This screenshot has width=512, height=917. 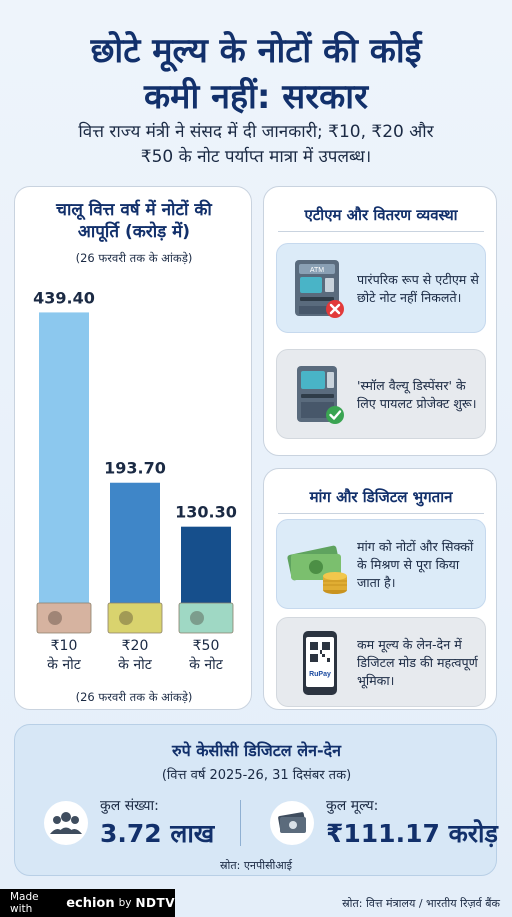 What do you see at coordinates (134, 258) in the screenshot?
I see `chart-note-top: (26 फरवरी तक के आंकड़े)` at bounding box center [134, 258].